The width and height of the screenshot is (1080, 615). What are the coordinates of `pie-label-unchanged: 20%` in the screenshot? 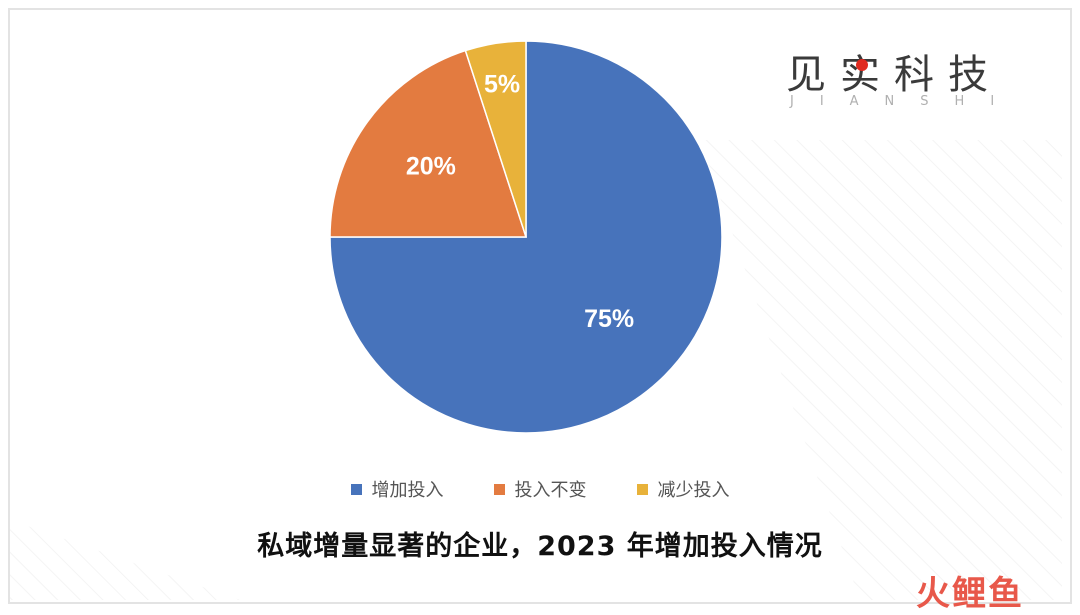 It's located at (431, 166).